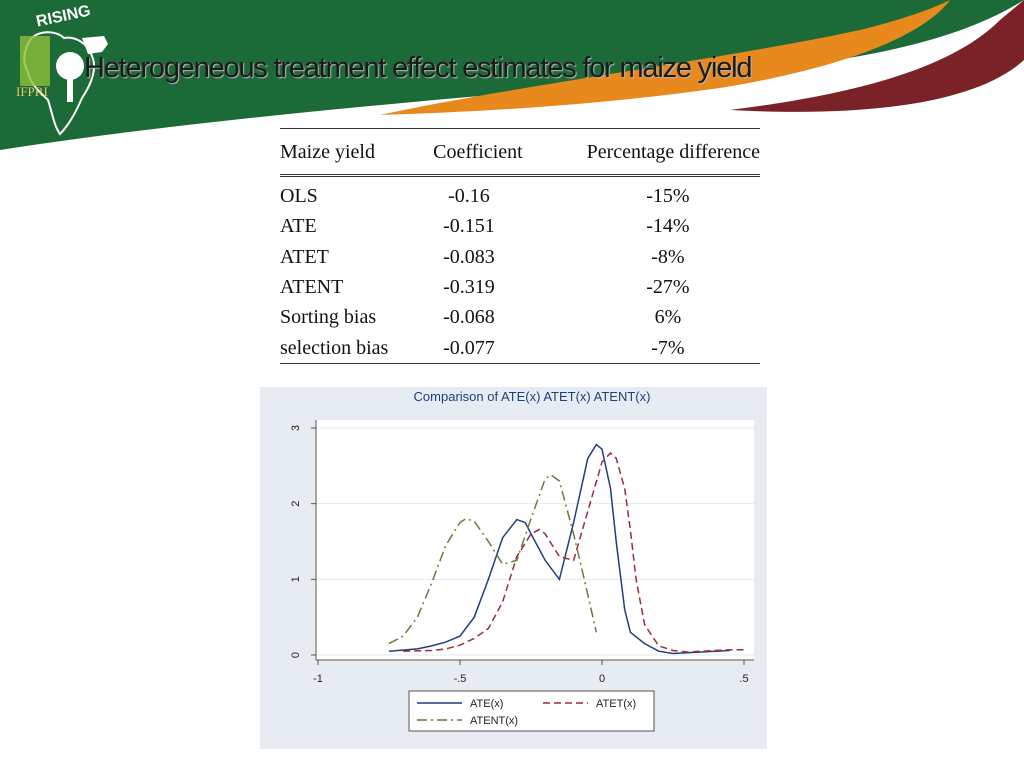  Describe the element at coordinates (478, 348) in the screenshot. I see `table-cell-coefficient: -0.077` at that location.